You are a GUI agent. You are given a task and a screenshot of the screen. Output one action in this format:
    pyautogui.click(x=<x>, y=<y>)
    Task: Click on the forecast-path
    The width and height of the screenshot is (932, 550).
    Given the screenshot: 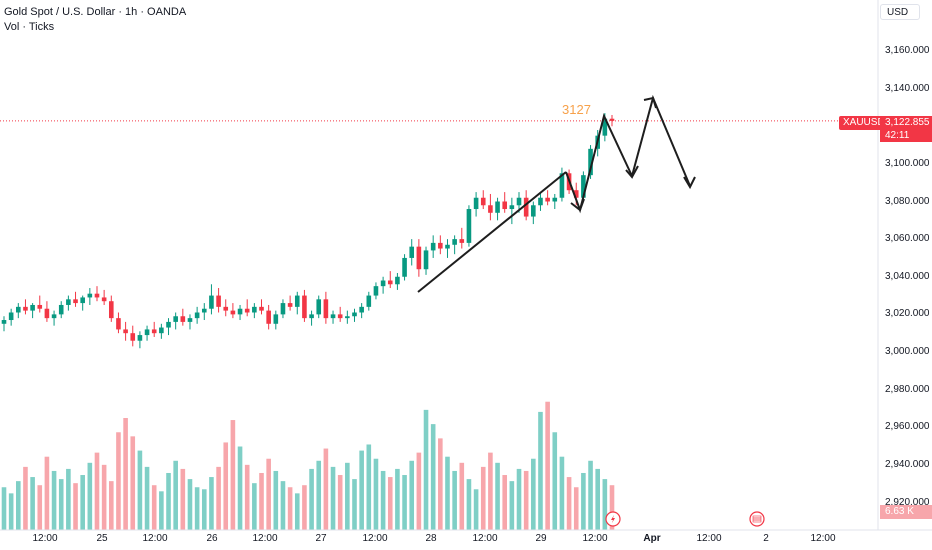 What is the action you would take?
    pyautogui.click(x=628, y=154)
    